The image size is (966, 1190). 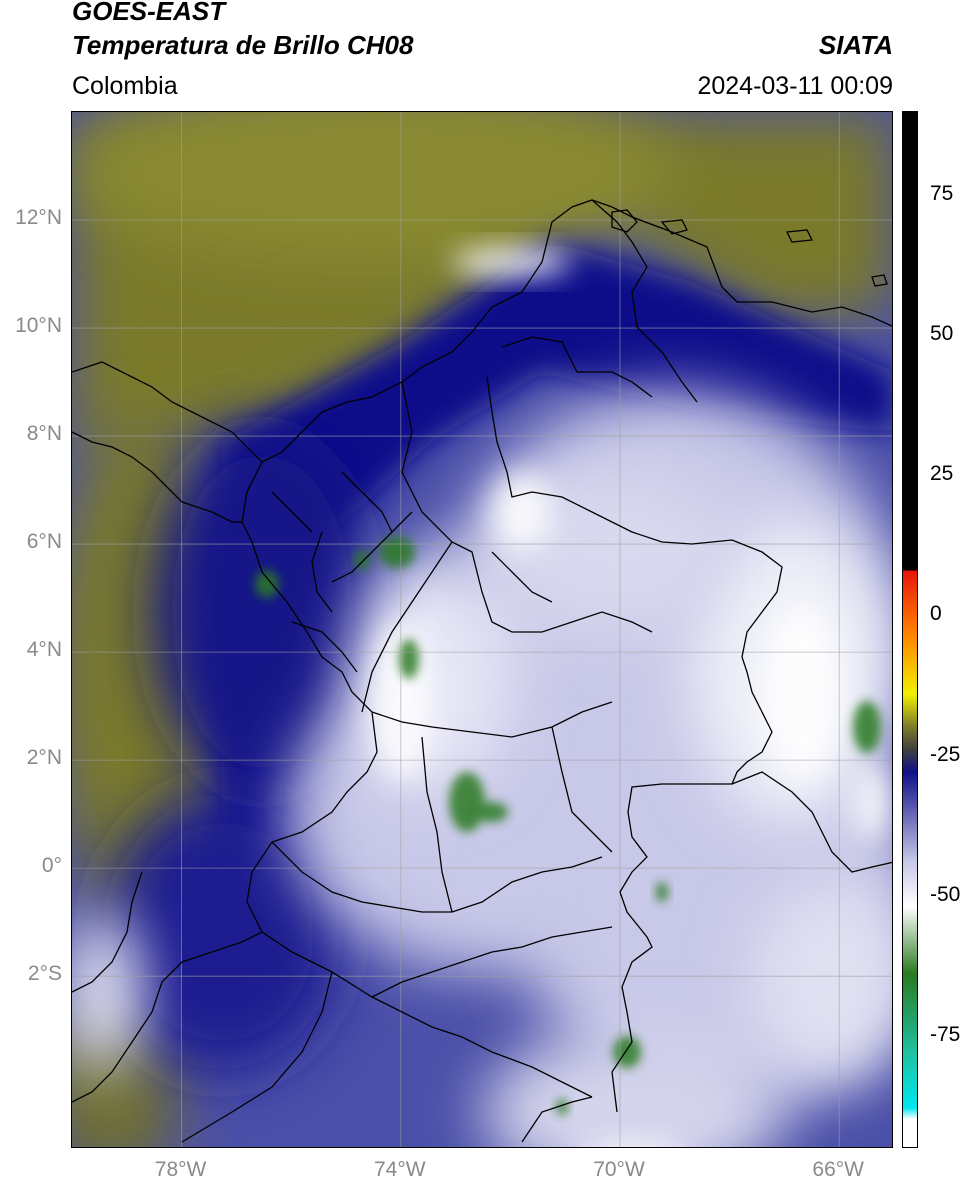 I want to click on lat-tick-label: 8°N, so click(x=44, y=434).